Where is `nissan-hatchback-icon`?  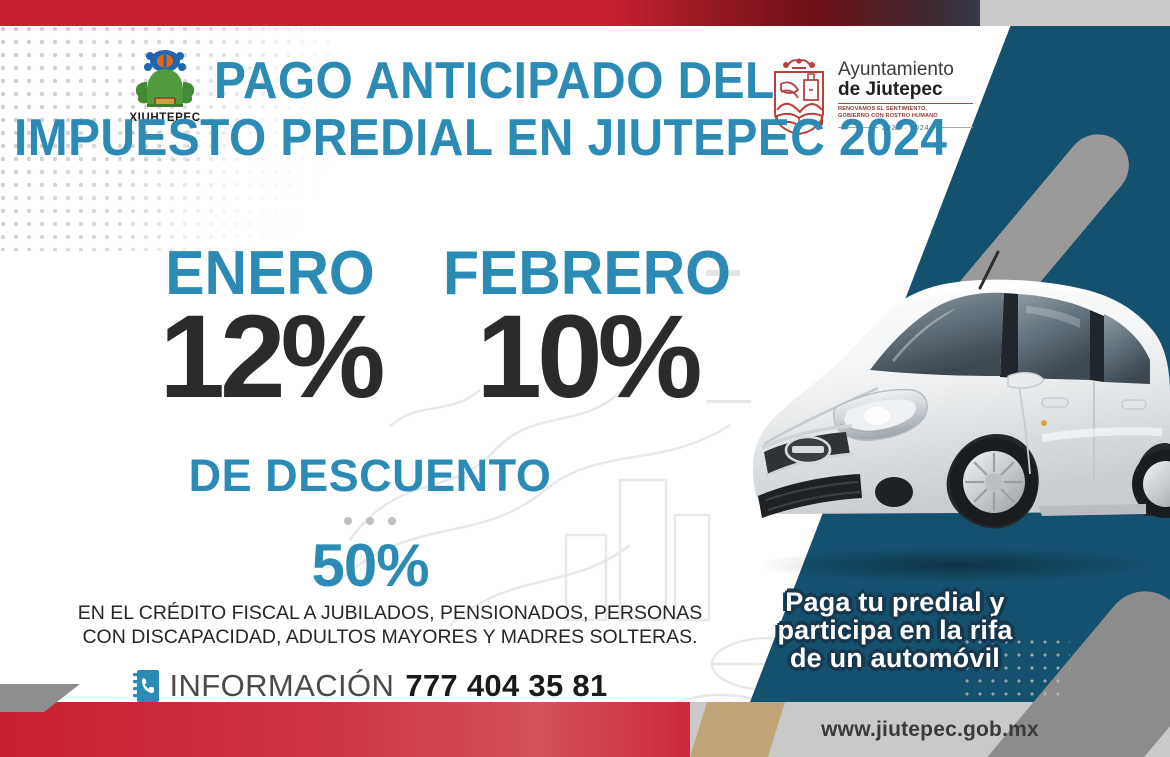 nissan-hatchback-icon is located at coordinates (961, 389).